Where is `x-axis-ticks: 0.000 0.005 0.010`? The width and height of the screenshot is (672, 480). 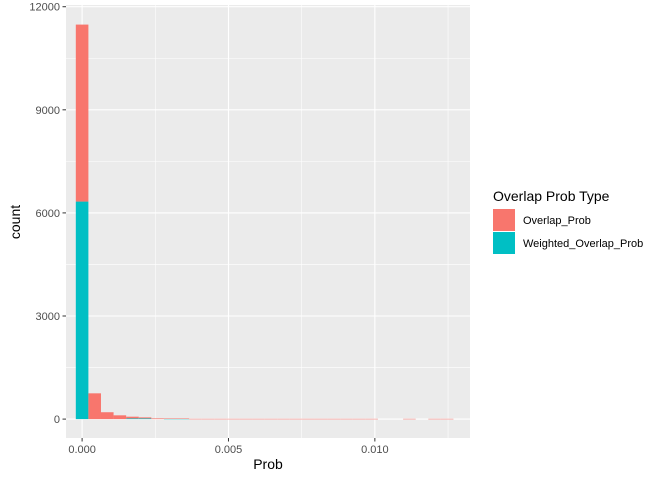 x-axis-ticks: 0.000 0.005 0.010 is located at coordinates (228, 447).